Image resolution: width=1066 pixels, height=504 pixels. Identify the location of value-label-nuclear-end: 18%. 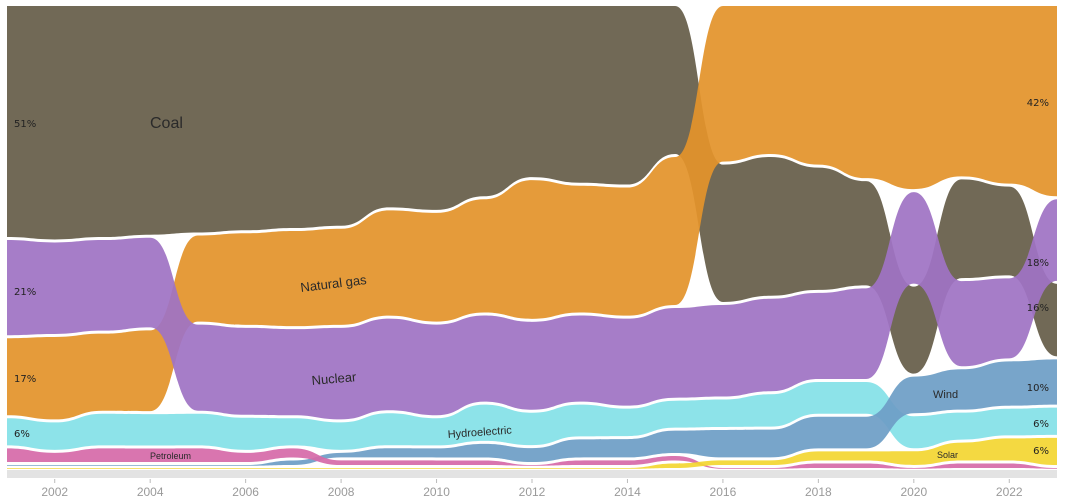
(1038, 263).